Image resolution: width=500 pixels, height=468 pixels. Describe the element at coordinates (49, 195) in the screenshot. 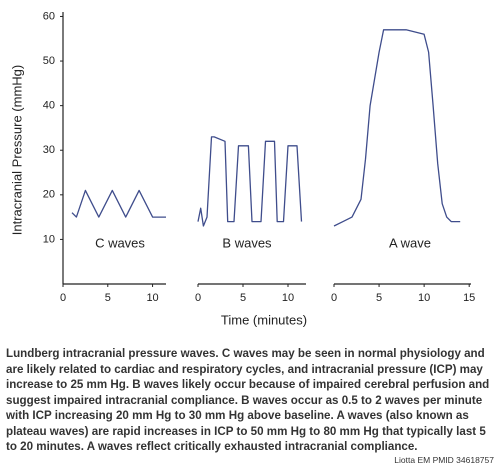

I see `y-tick-label: 20` at that location.